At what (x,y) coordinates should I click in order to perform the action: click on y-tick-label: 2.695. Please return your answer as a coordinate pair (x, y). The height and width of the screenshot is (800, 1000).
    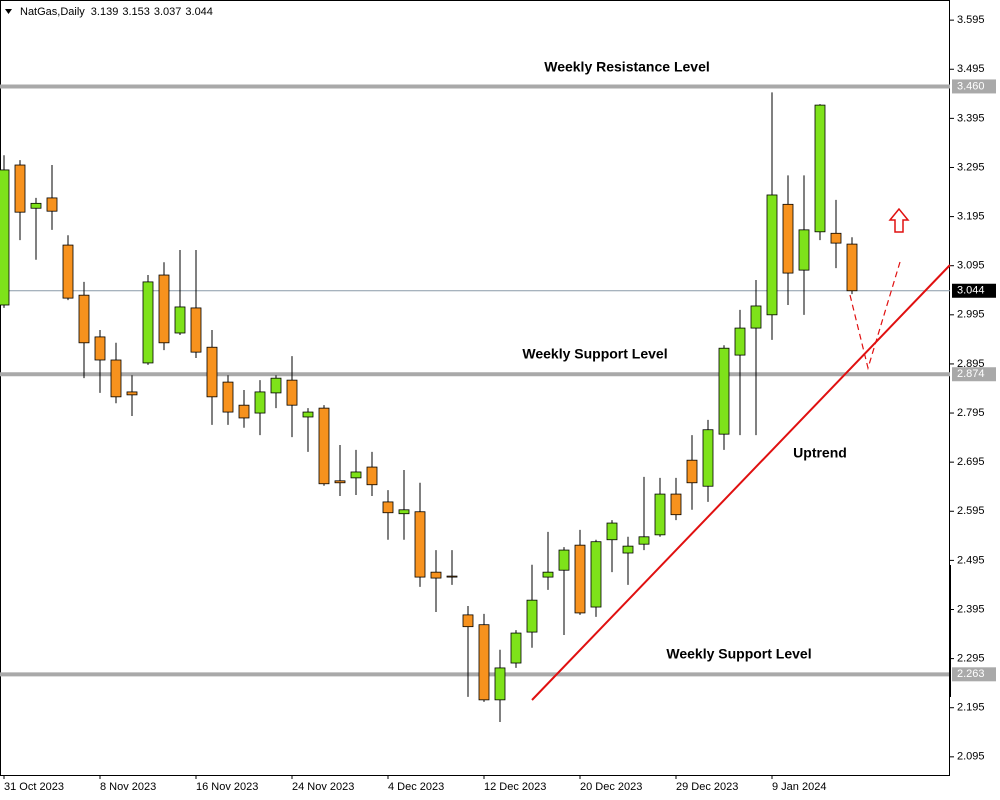
    Looking at the image, I should click on (971, 462).